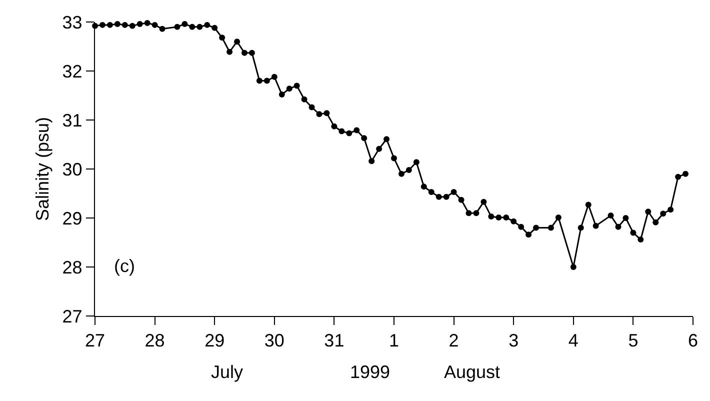 The image size is (710, 401). What do you see at coordinates (453, 340) in the screenshot?
I see `x-tick-label: 2` at bounding box center [453, 340].